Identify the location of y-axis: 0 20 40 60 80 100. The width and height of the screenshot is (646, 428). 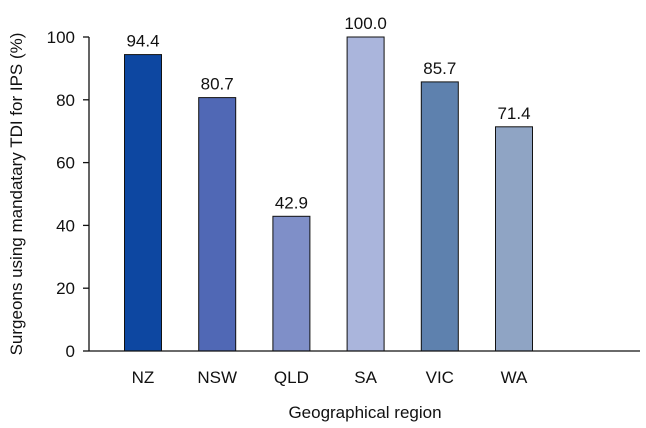
(68, 194).